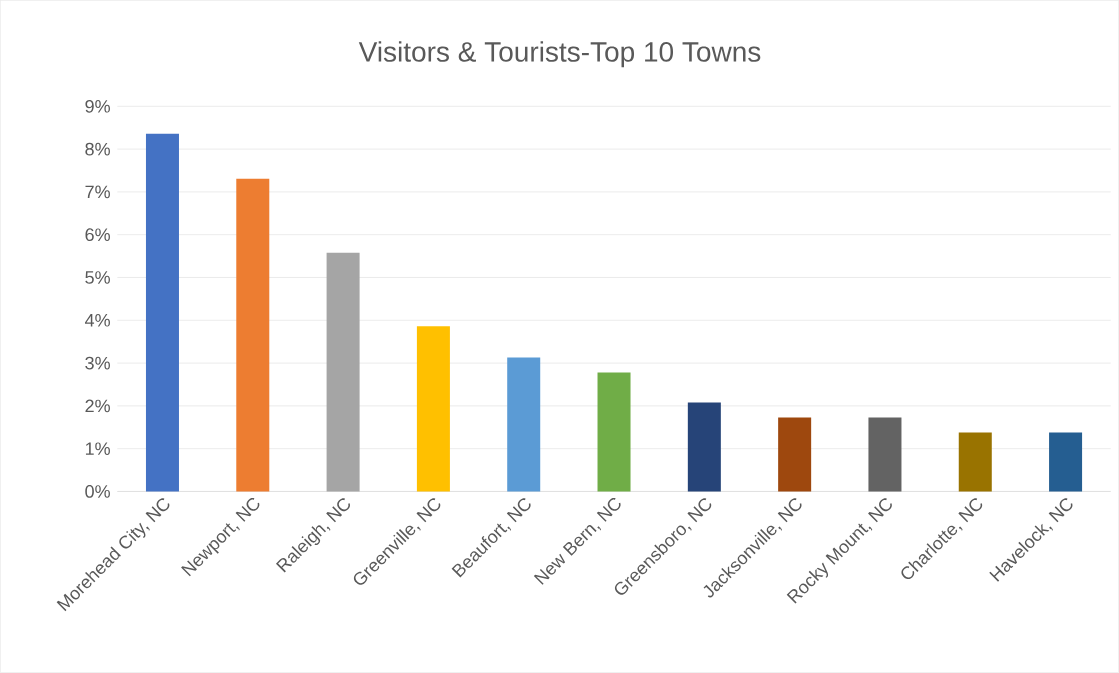 Image resolution: width=1119 pixels, height=673 pixels. Describe the element at coordinates (97, 491) in the screenshot. I see `y-tick-label: 0%` at that location.